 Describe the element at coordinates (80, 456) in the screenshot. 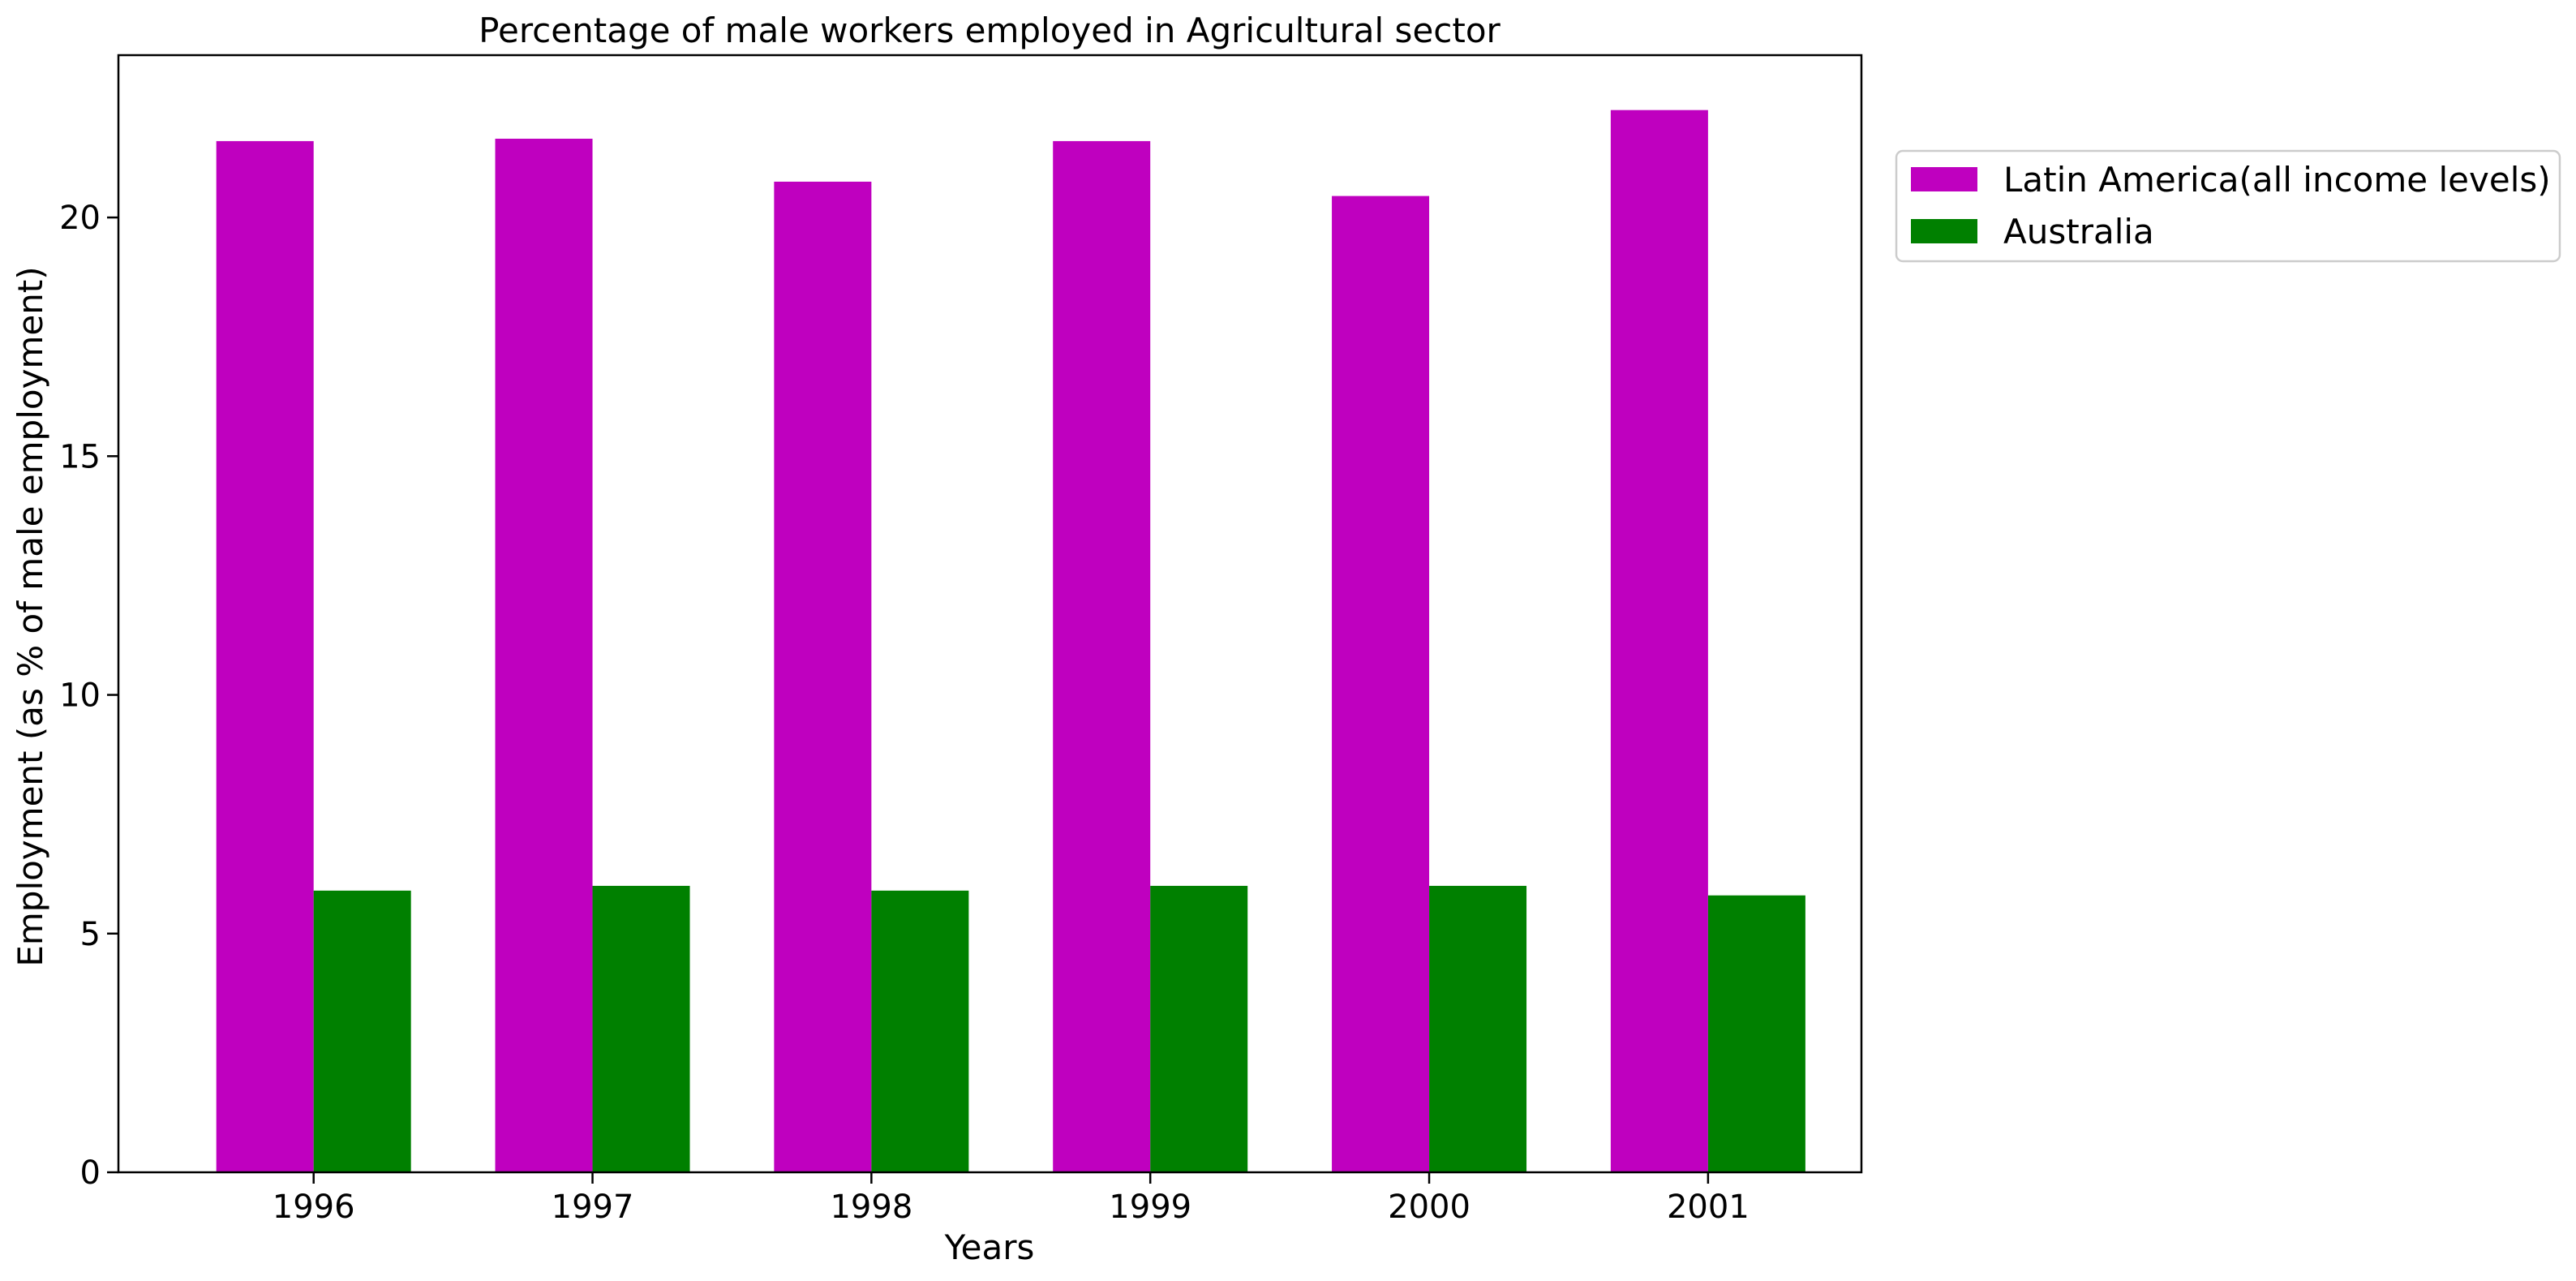

I see `y-tick-label-15: 15` at that location.